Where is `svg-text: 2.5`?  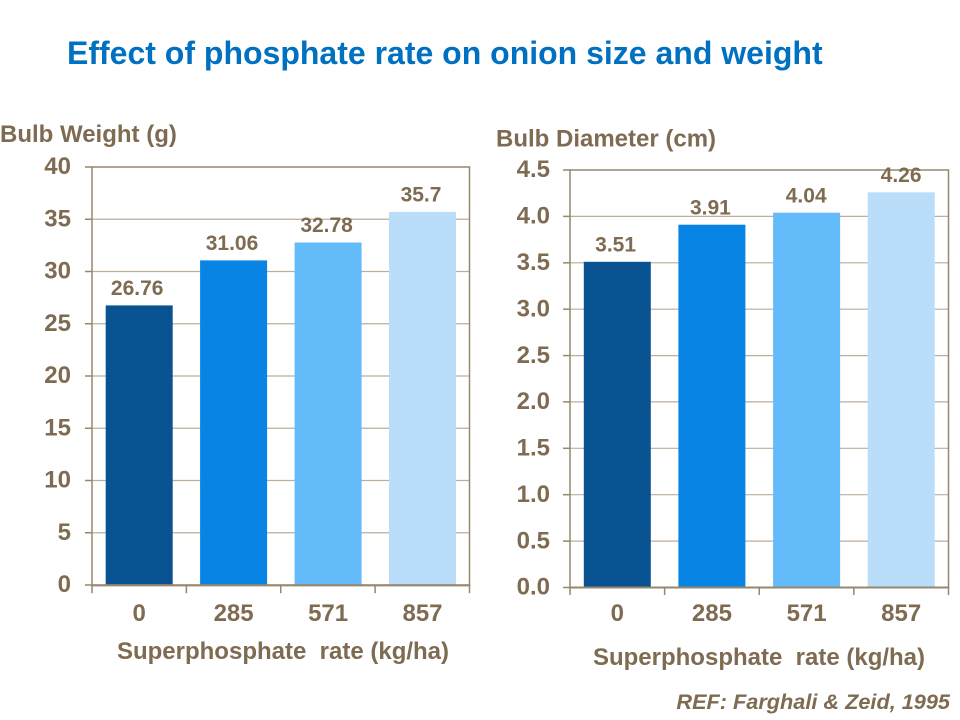 svg-text: 2.5 is located at coordinates (533, 355).